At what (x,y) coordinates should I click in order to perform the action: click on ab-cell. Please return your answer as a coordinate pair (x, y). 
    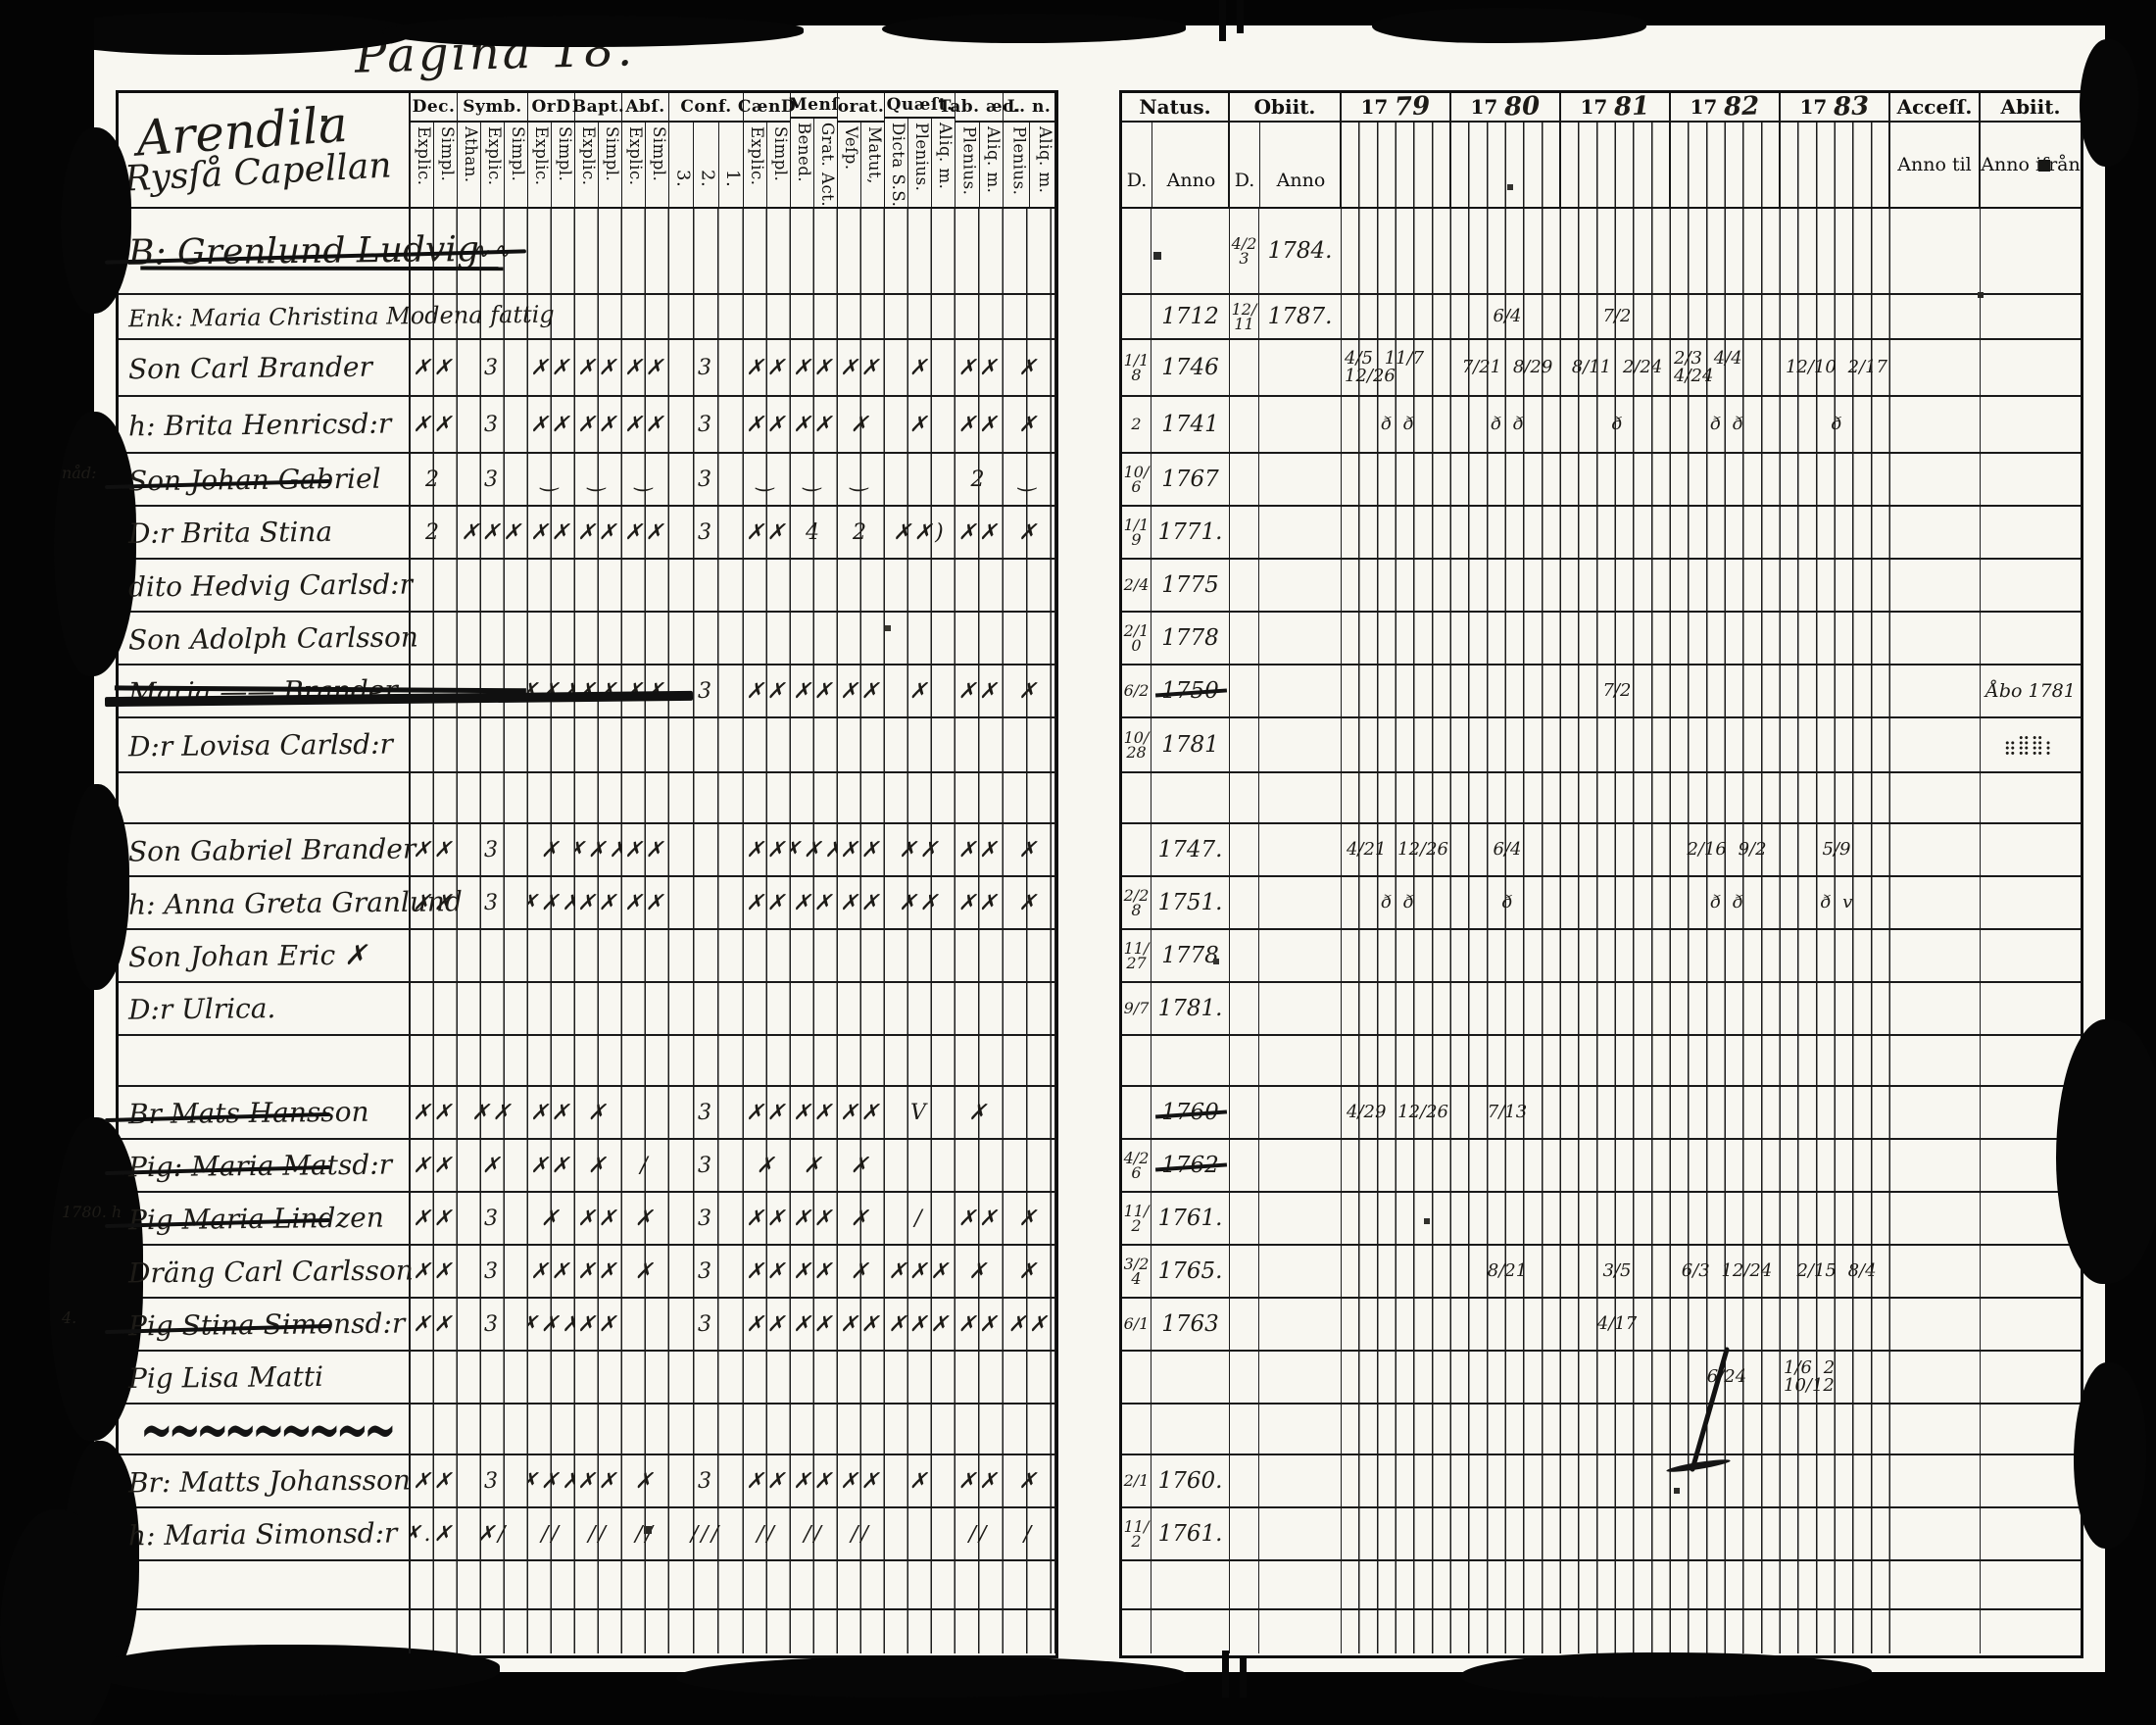
    Looking at the image, I should click on (2031, 1533).